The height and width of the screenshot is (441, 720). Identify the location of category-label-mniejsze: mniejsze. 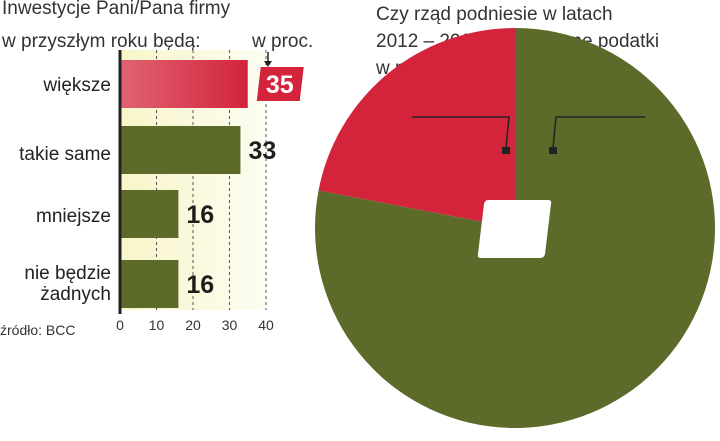
(73, 216).